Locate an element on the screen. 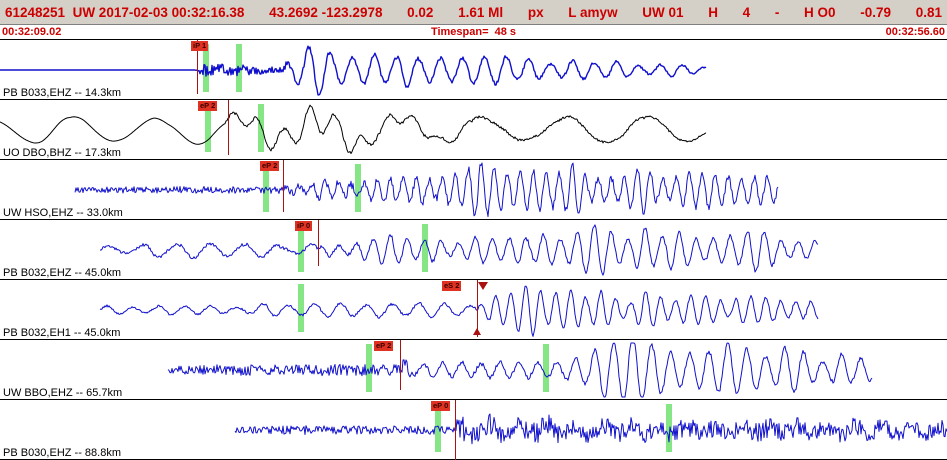  analyst-field: L amyw is located at coordinates (593, 12).